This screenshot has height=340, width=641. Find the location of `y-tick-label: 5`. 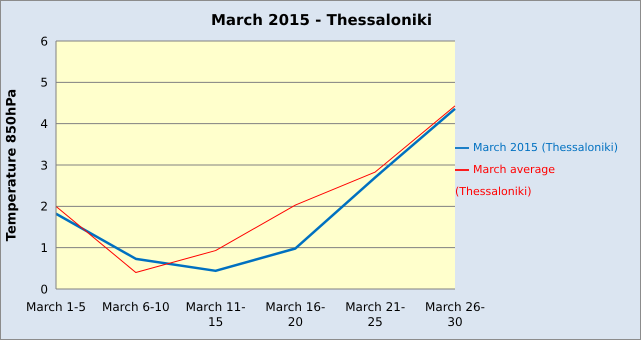

y-tick-label: 5 is located at coordinates (44, 83).